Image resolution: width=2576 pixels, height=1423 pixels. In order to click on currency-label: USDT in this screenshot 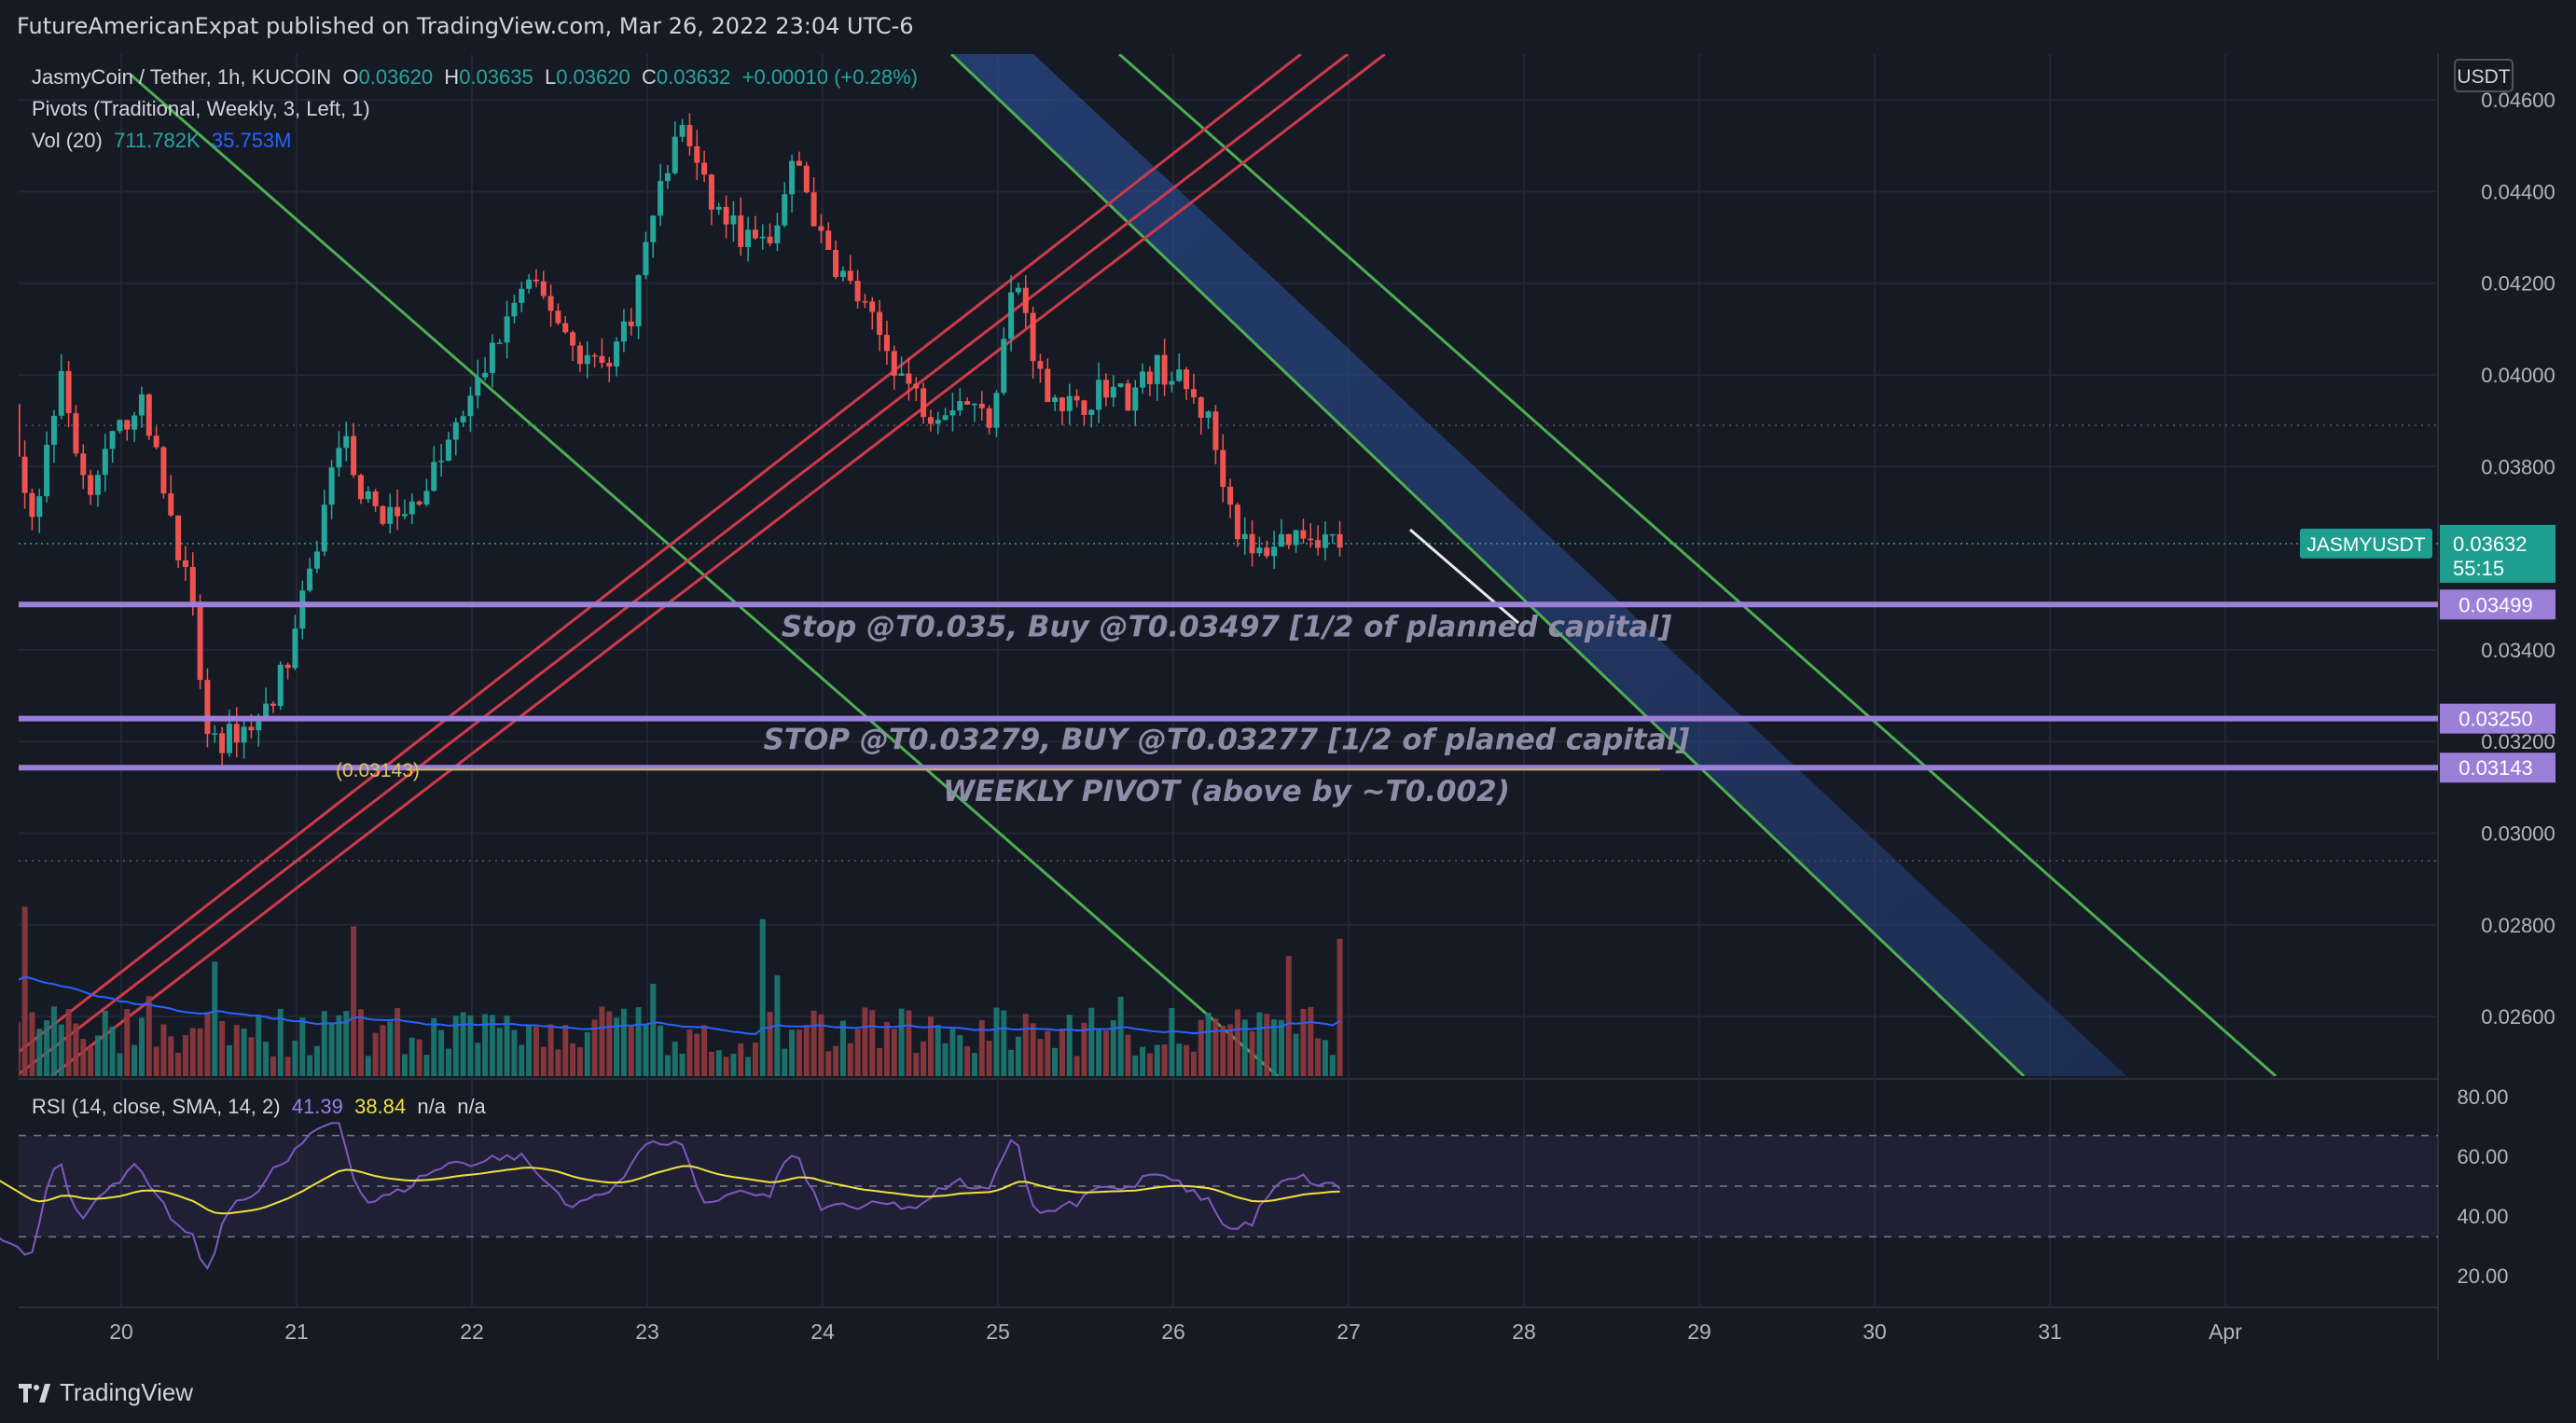, I will do `click(2483, 77)`.